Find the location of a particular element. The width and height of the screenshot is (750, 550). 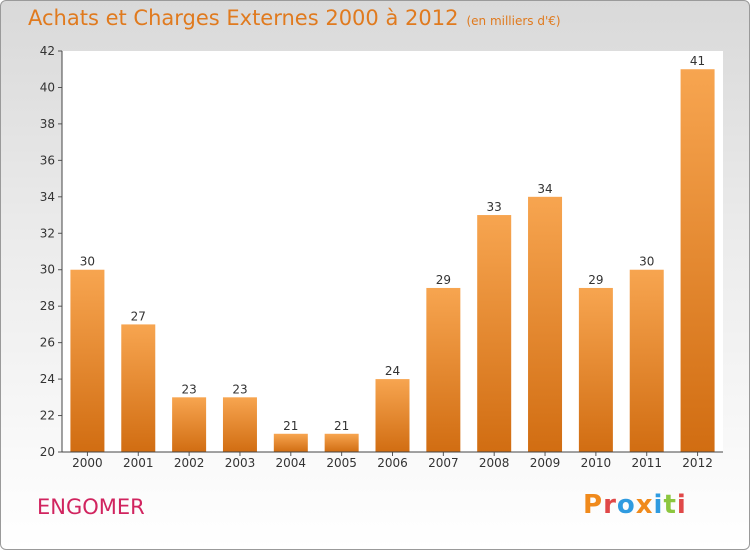

x-tick-label: 2002 is located at coordinates (189, 463).